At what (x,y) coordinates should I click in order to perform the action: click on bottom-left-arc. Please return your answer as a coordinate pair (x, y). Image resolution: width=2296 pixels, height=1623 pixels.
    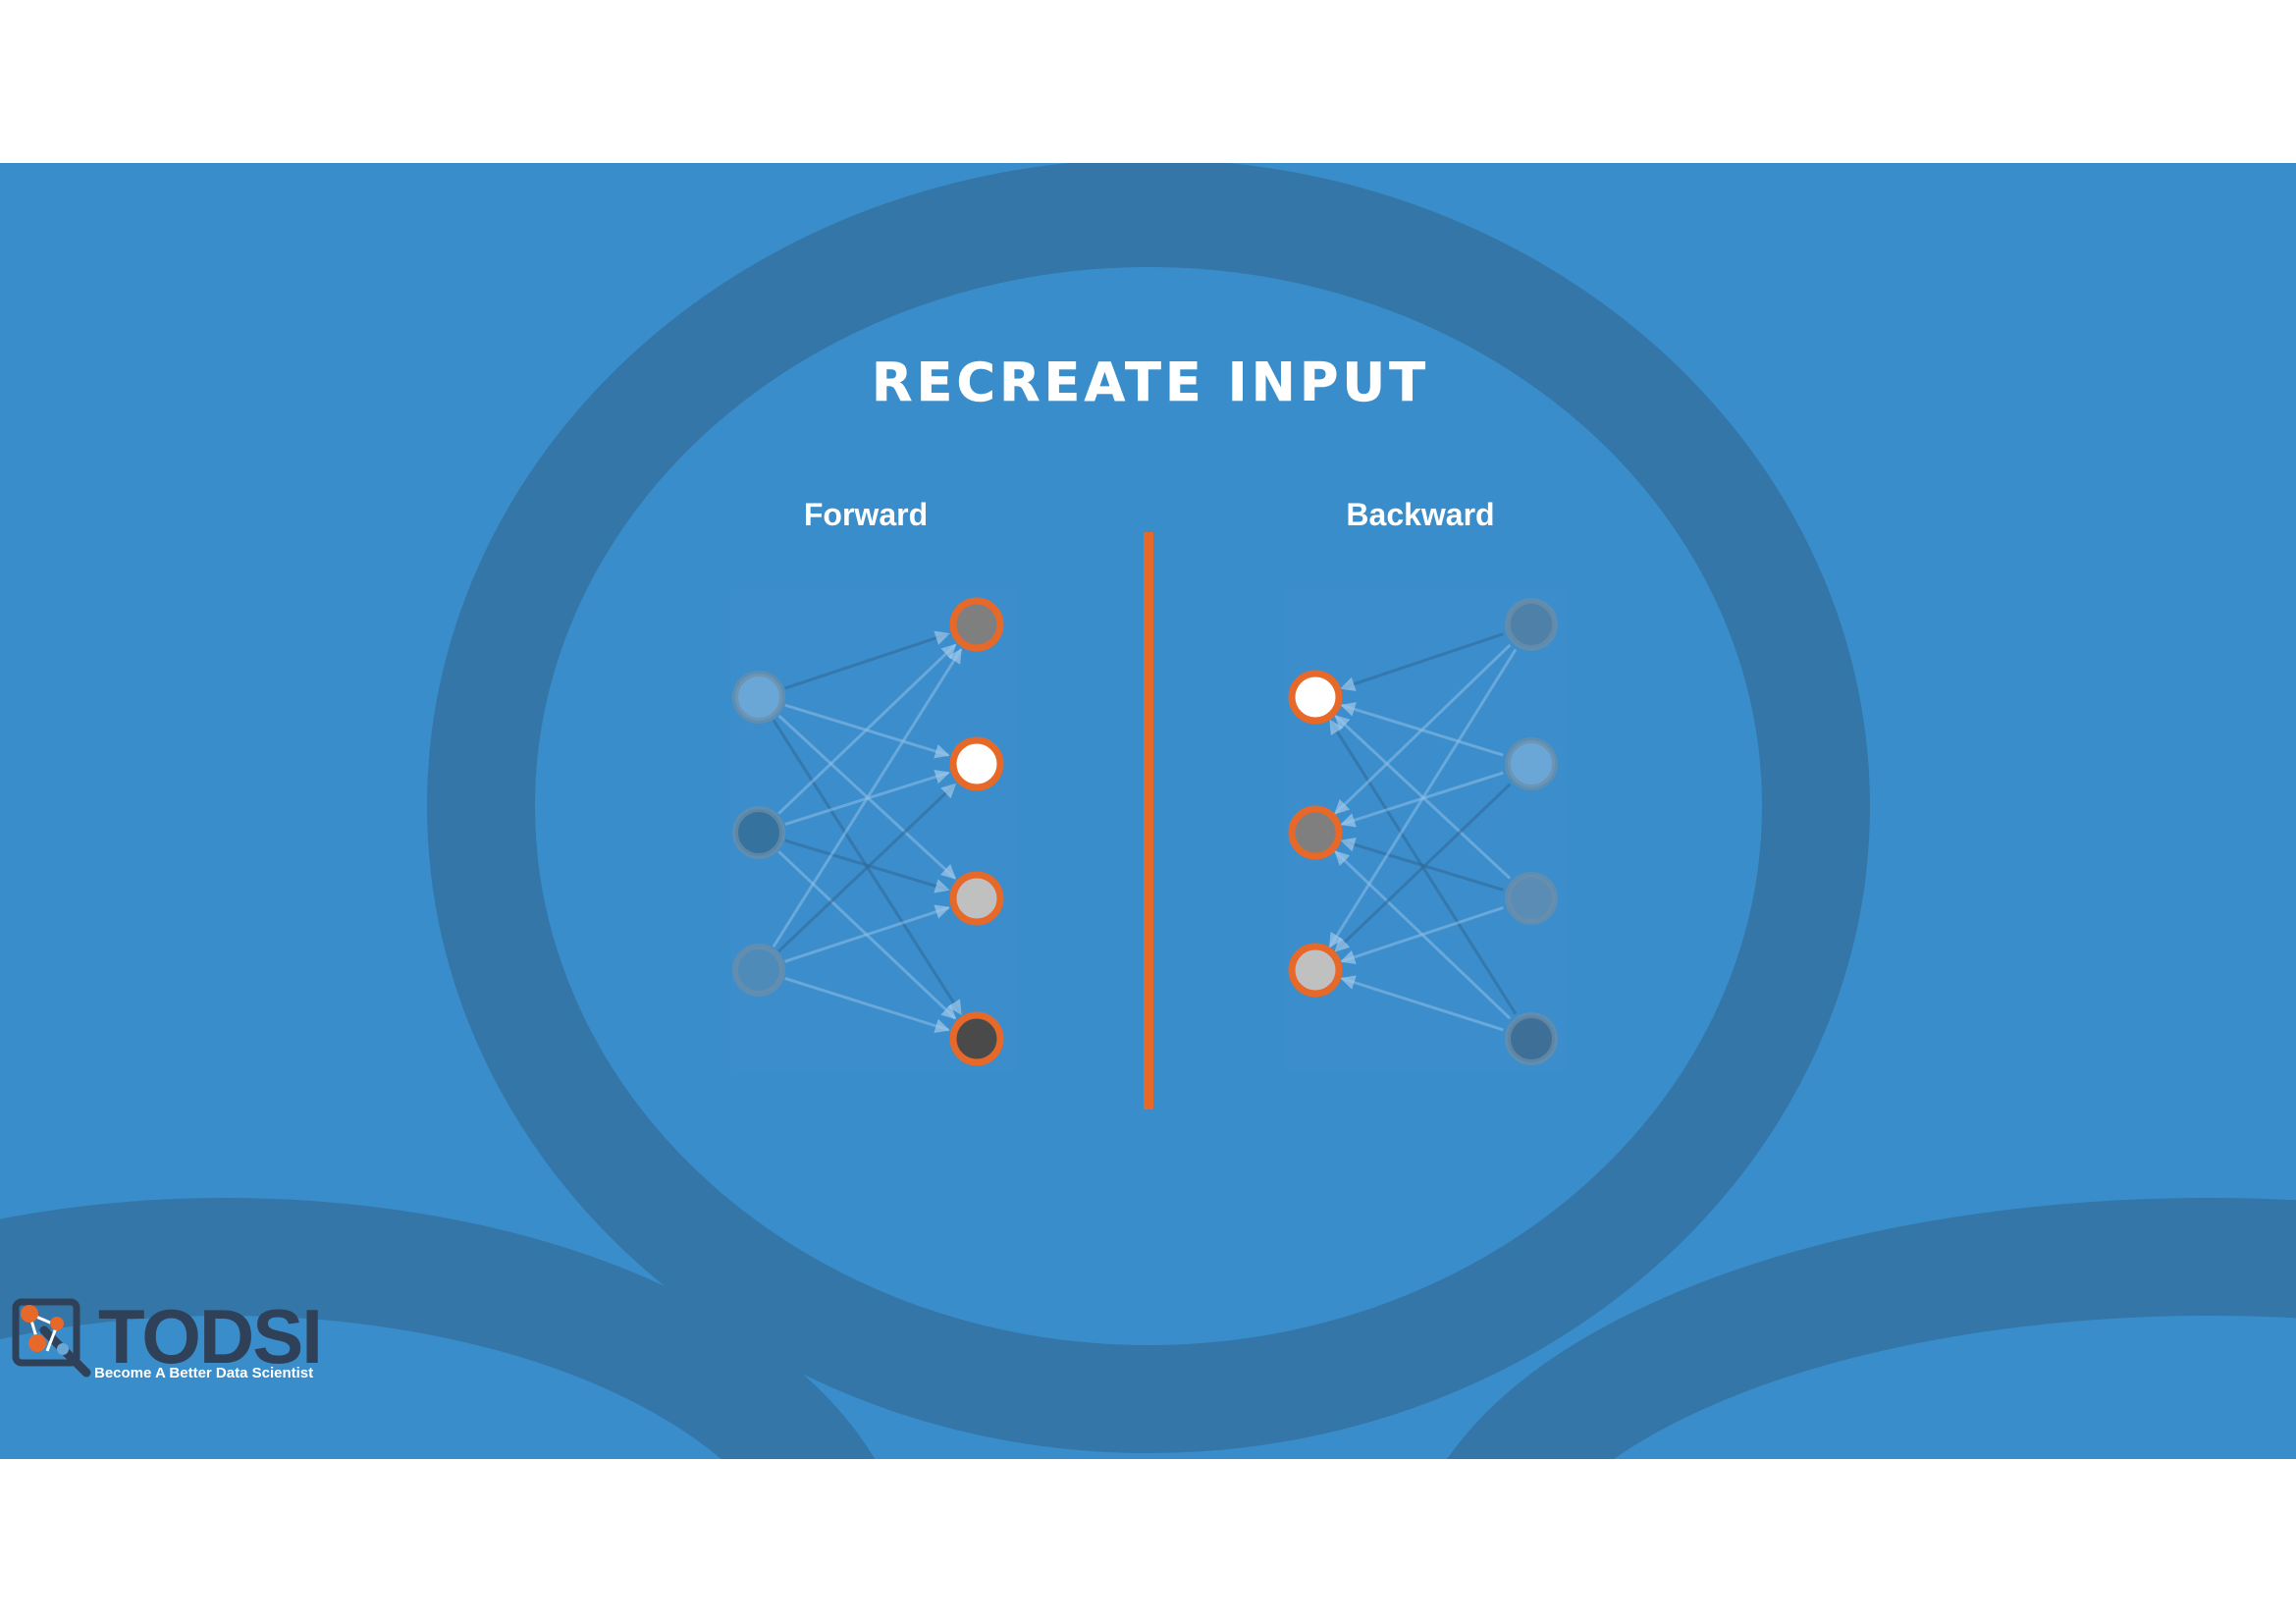
    Looking at the image, I should click on (438, 1328).